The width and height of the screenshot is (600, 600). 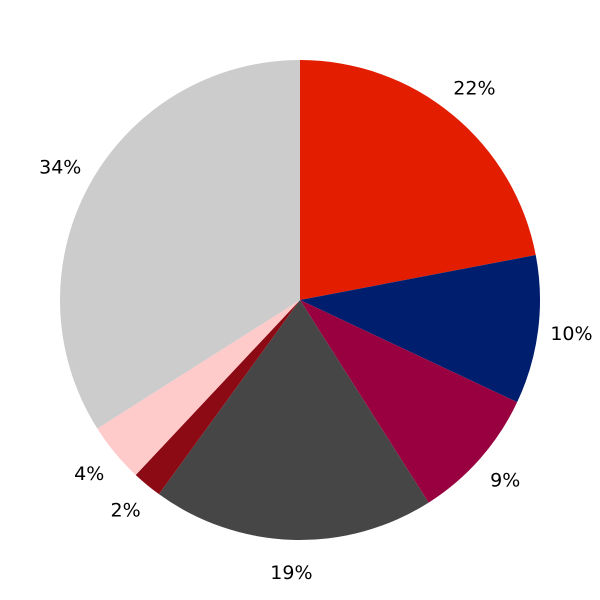 I want to click on slice-label: 4%, so click(x=89, y=474).